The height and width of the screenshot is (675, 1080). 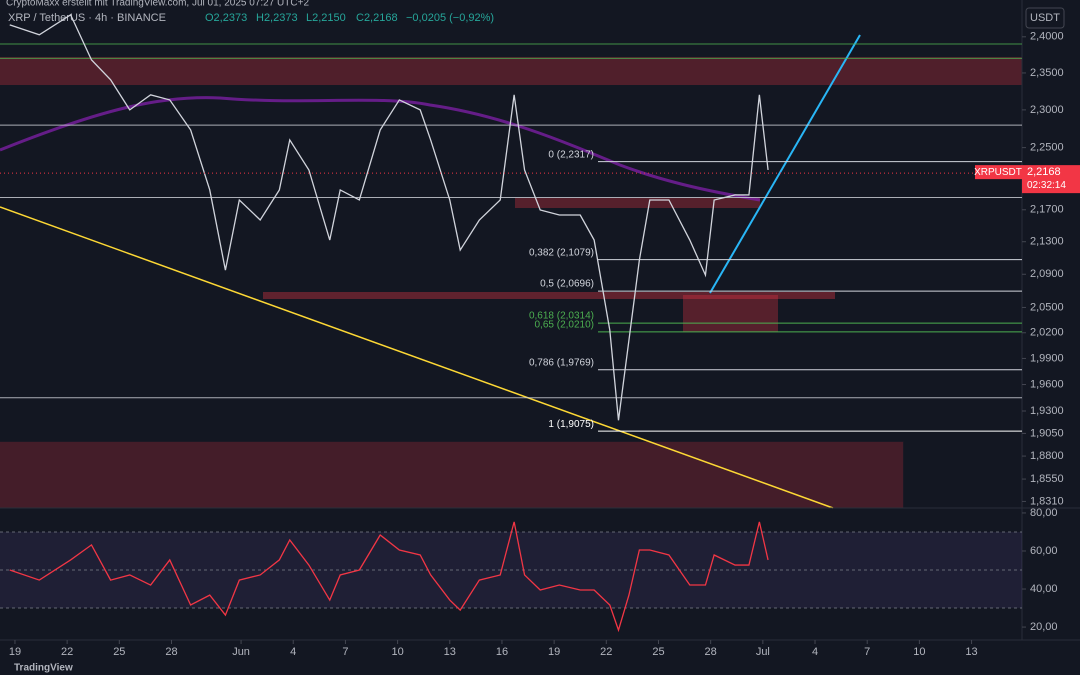 I want to click on y-tick-label: 80,00, so click(x=1044, y=513).